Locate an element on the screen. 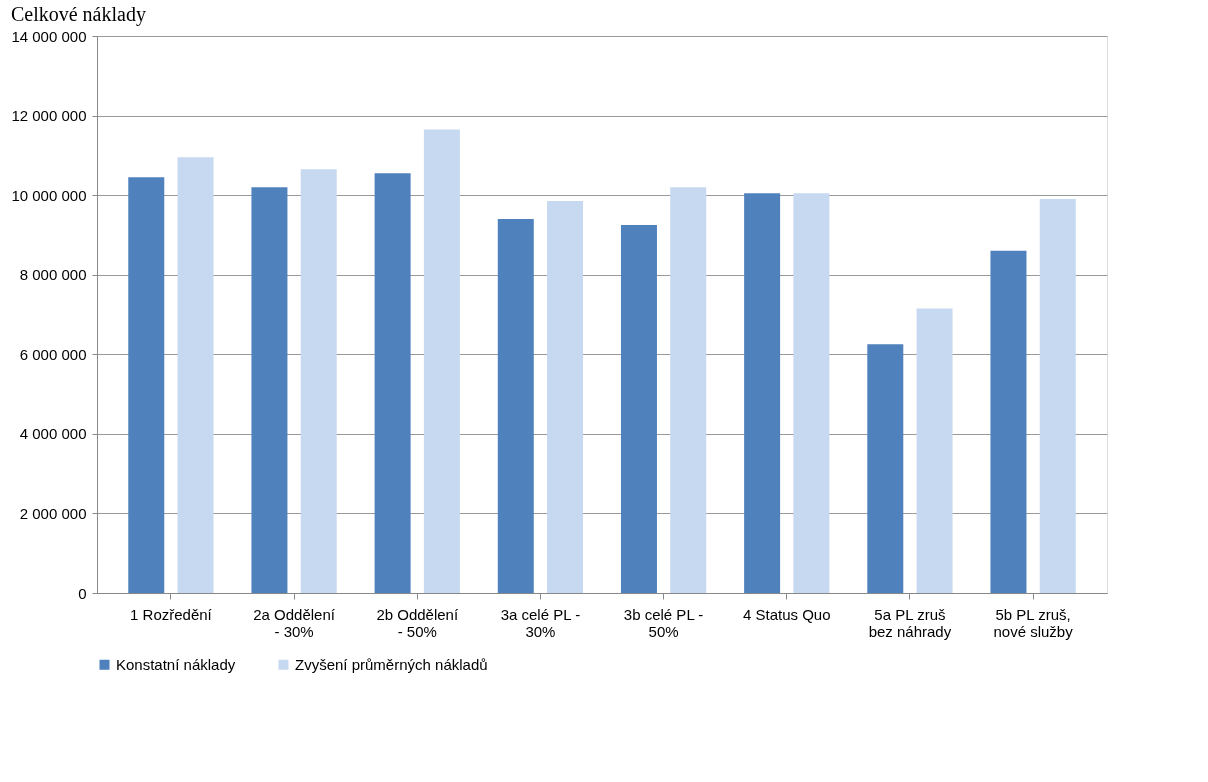  y-tick-label: 8 000 000 is located at coordinates (53, 275).